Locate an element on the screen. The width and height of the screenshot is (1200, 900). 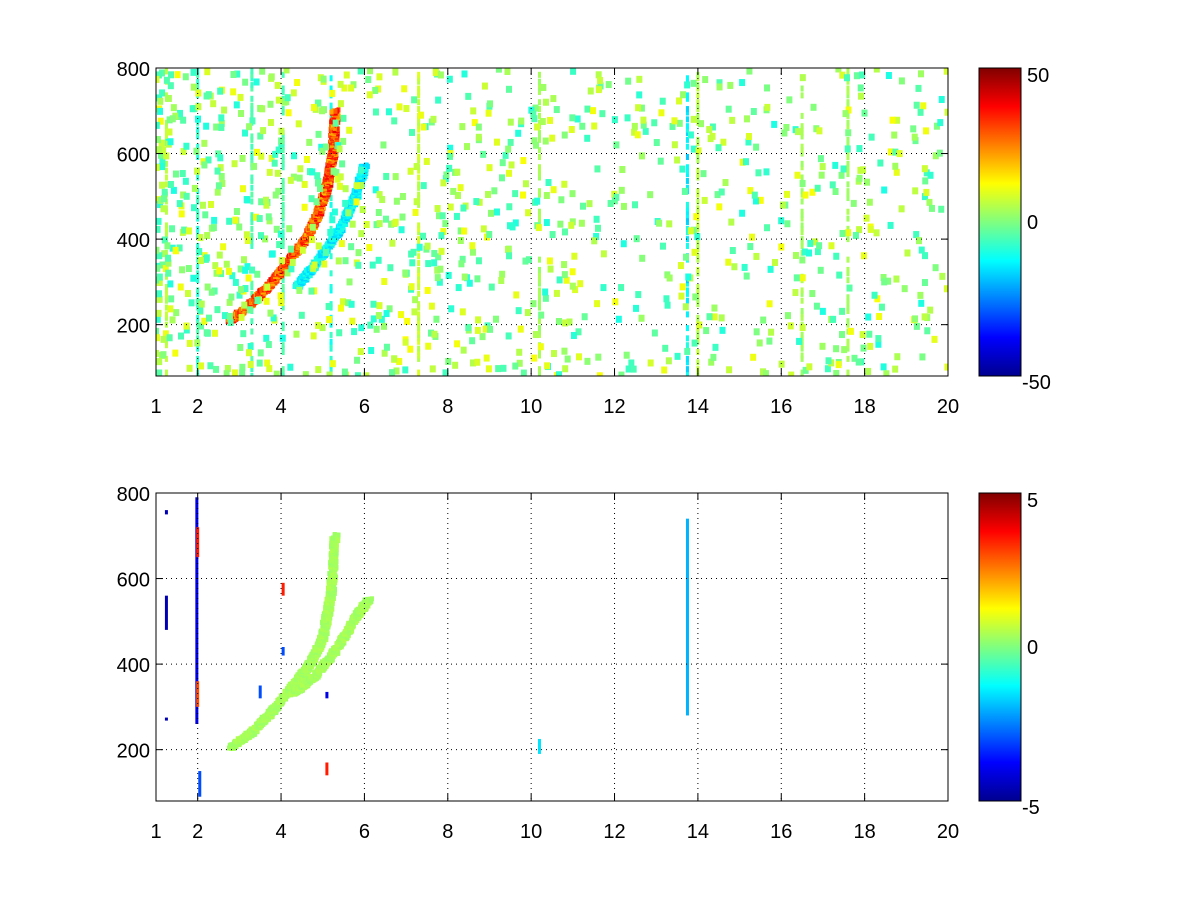
y-tick-label: 800 is located at coordinates (133, 70).